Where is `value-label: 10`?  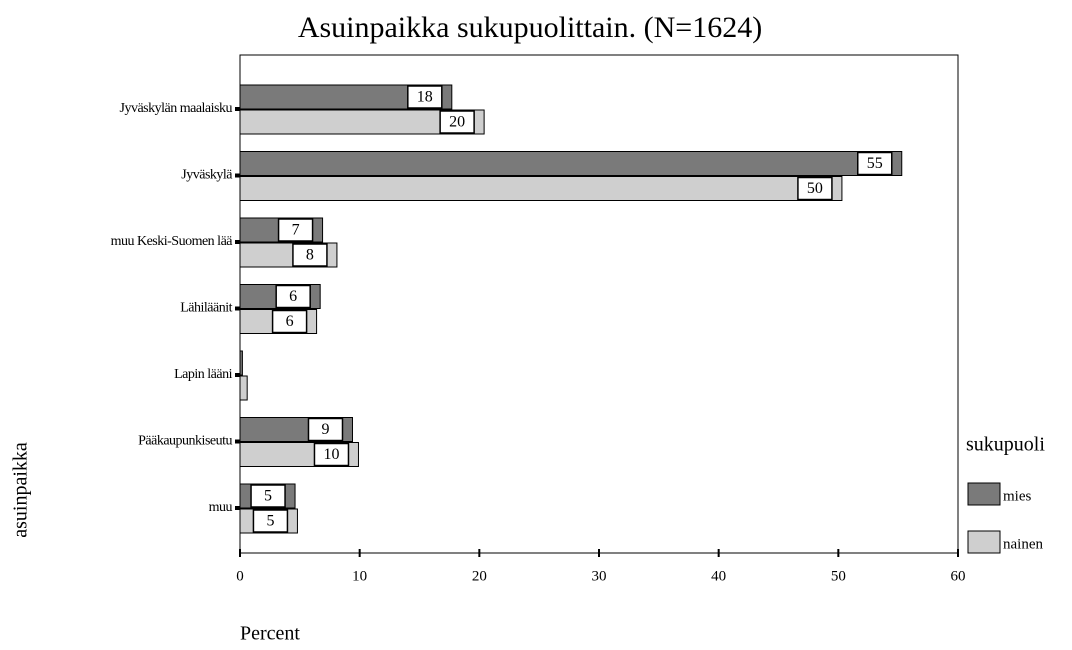
value-label: 10 is located at coordinates (331, 454).